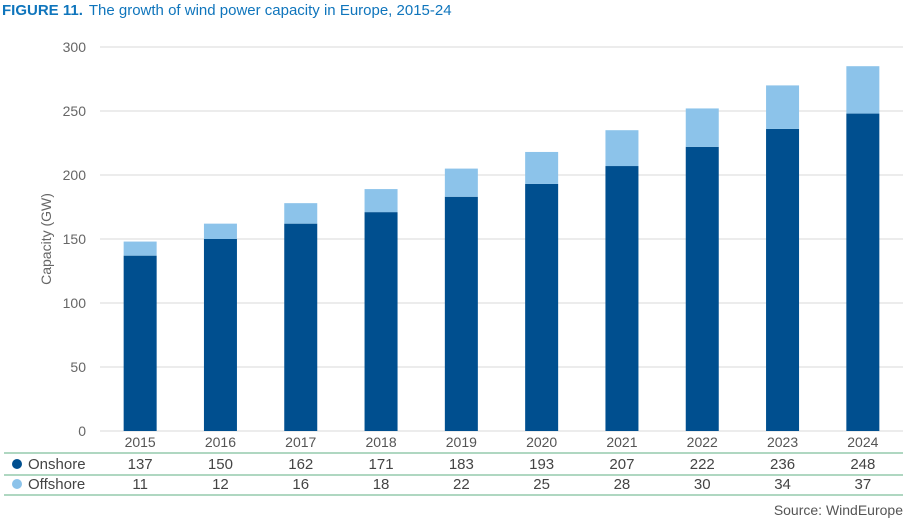  What do you see at coordinates (702, 442) in the screenshot?
I see `x-tick-label: 2022` at bounding box center [702, 442].